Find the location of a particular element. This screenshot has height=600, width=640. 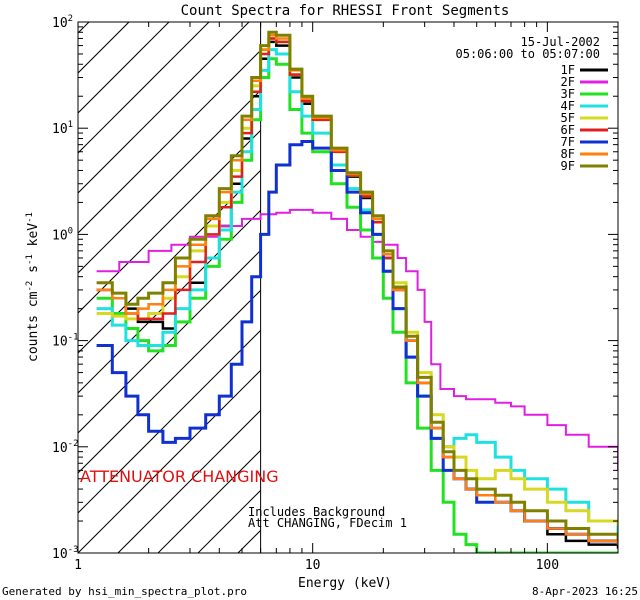

footer-generator: Generated by hsi_min_spectra_plot.pro is located at coordinates (124, 591).